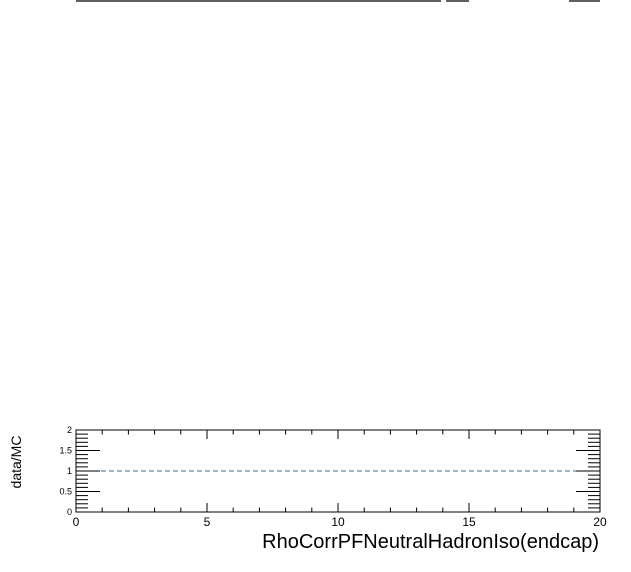  What do you see at coordinates (65, 451) in the screenshot?
I see `y-tick-label: 1.5` at bounding box center [65, 451].